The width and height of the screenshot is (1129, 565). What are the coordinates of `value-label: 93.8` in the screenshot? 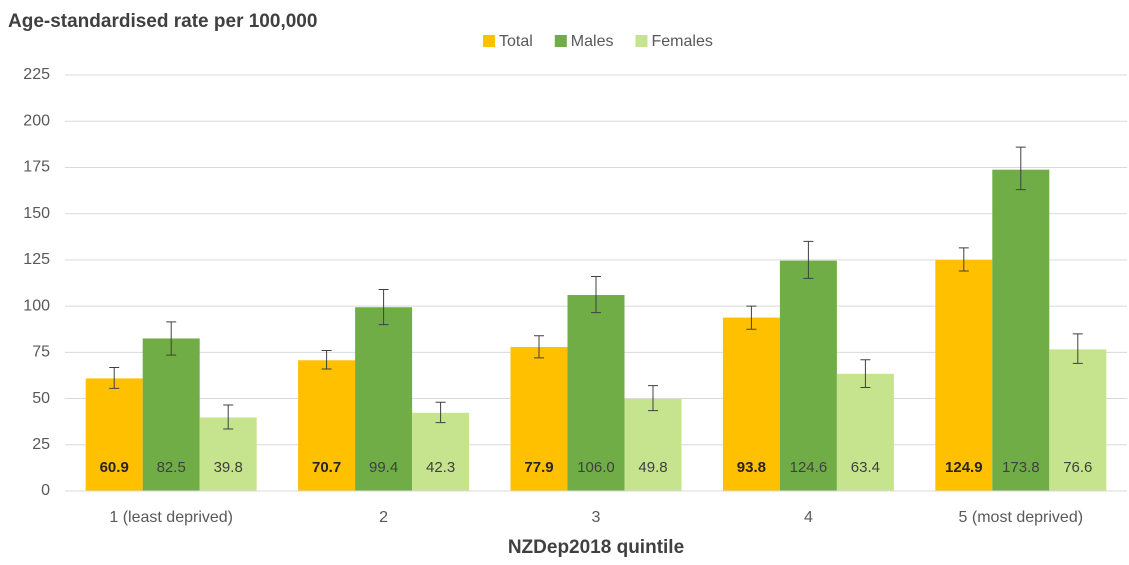 It's located at (751, 467).